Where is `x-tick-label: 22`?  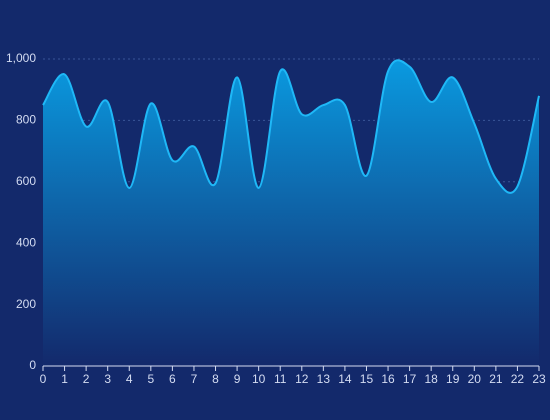
x-tick-label: 22 is located at coordinates (518, 379).